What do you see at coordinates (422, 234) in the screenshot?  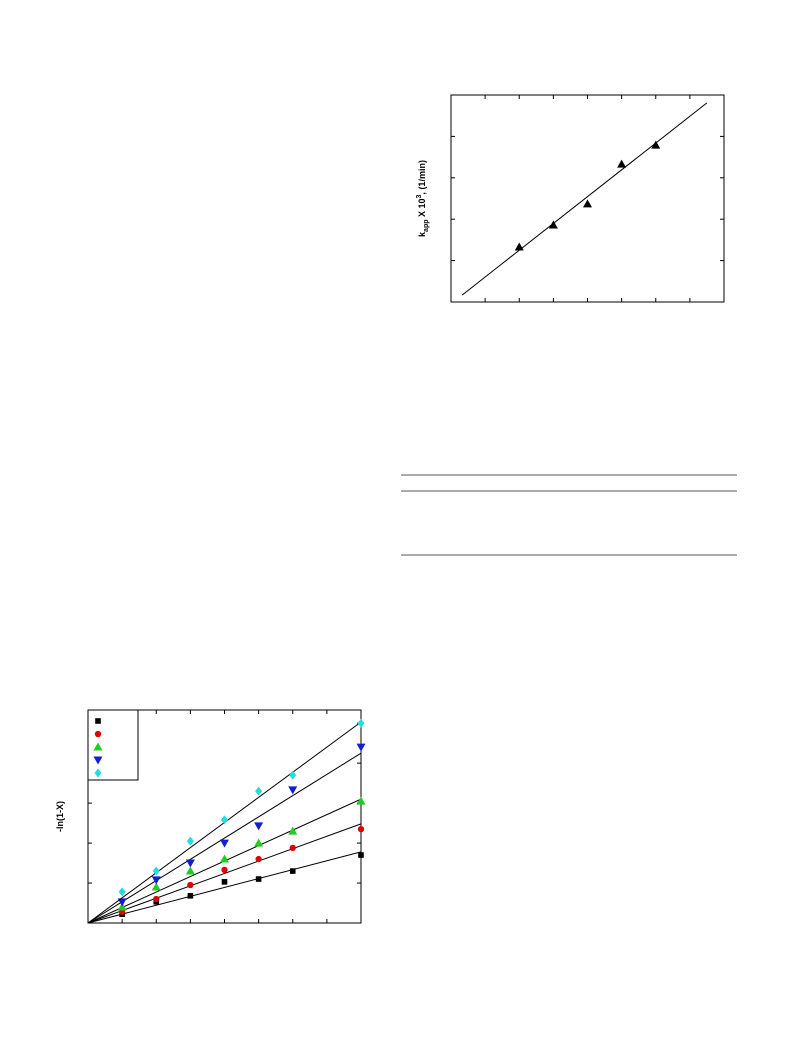 I see `y-axis-label-part: k` at bounding box center [422, 234].